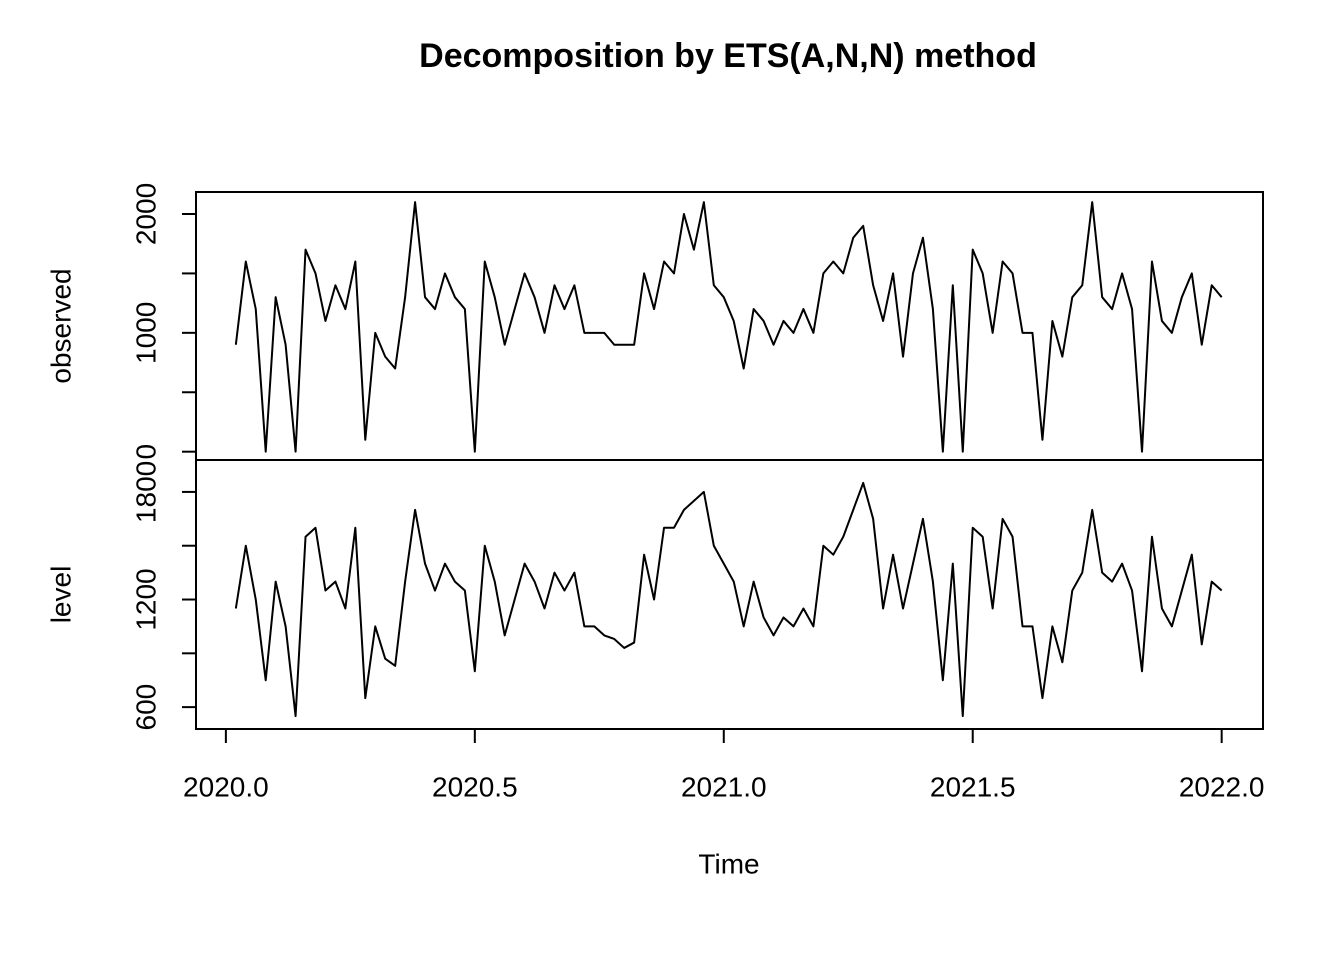 The height and width of the screenshot is (965, 1344). Describe the element at coordinates (60, 595) in the screenshot. I see `panel-label: level` at that location.